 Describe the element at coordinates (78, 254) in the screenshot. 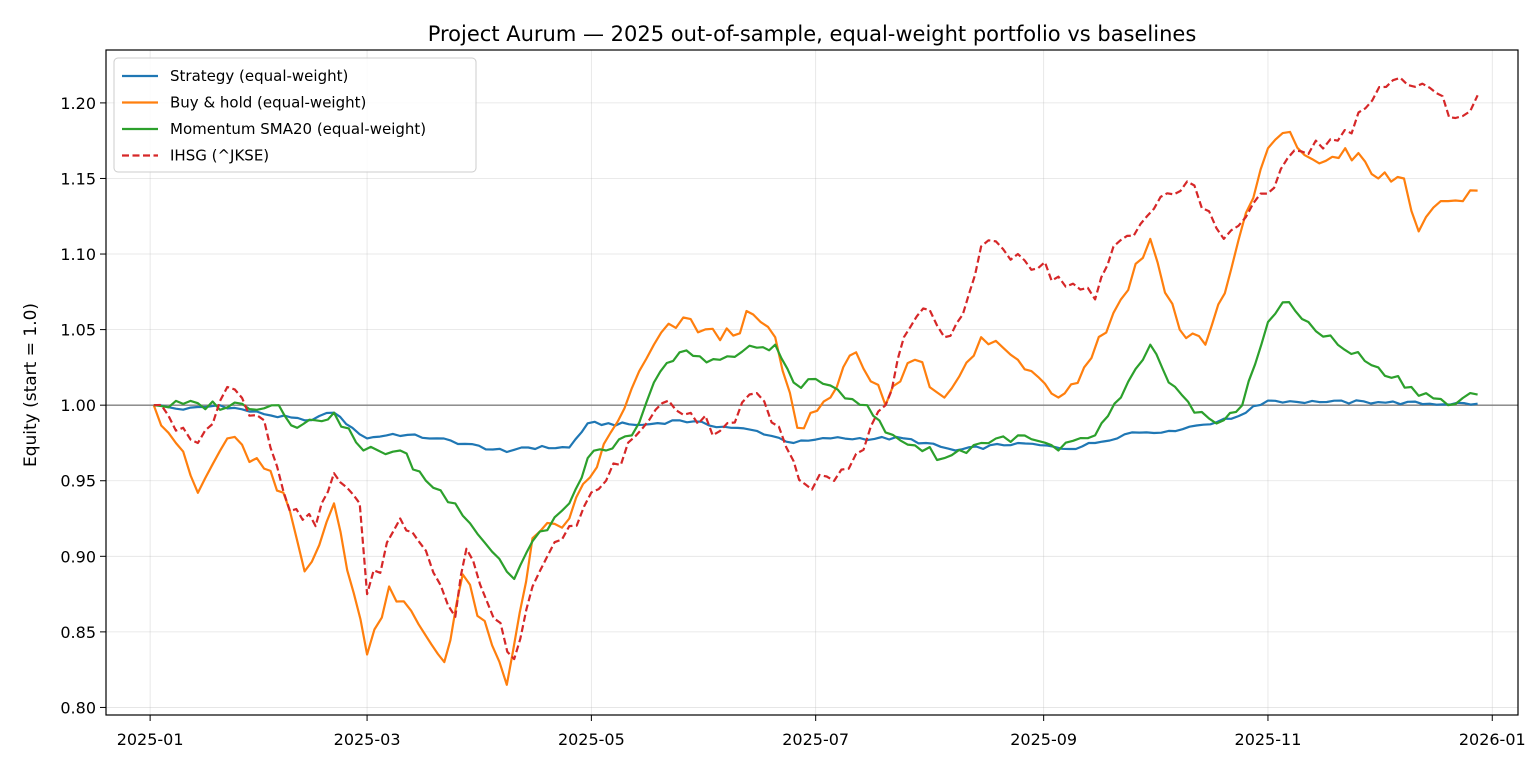

I see `y-tick-label: 1.10` at that location.